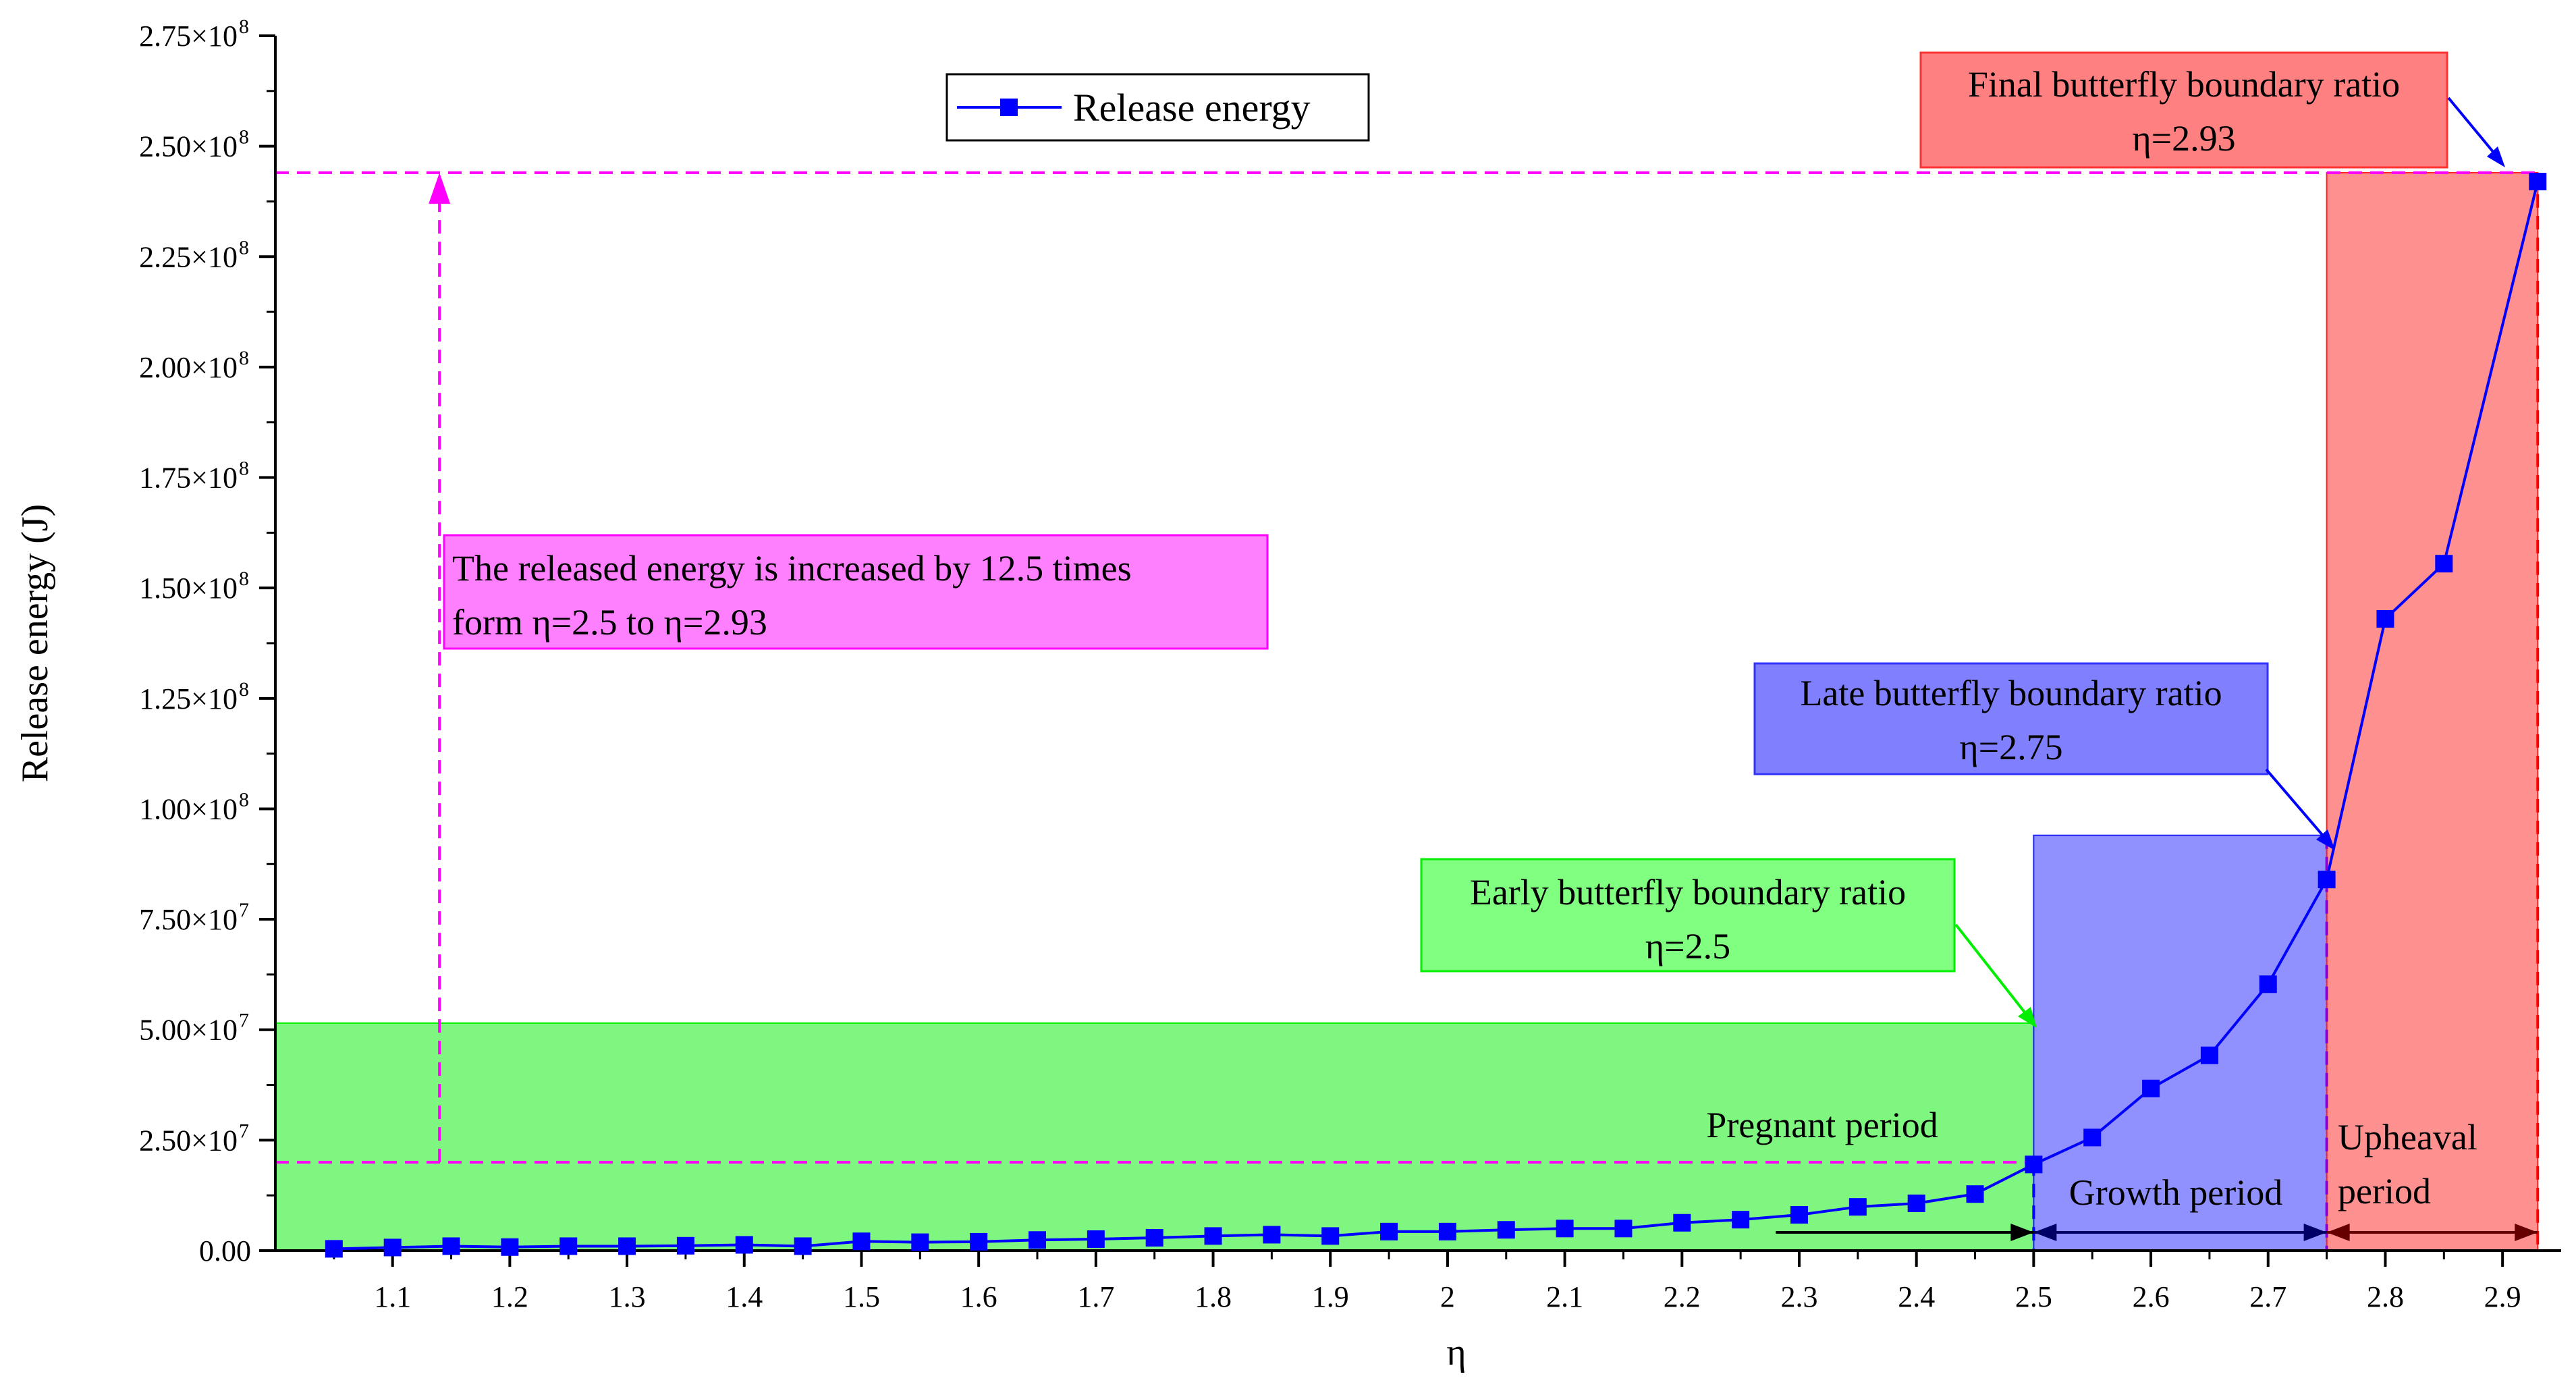  Describe the element at coordinates (440, 188) in the screenshot. I see `ref-arrow-head` at that location.